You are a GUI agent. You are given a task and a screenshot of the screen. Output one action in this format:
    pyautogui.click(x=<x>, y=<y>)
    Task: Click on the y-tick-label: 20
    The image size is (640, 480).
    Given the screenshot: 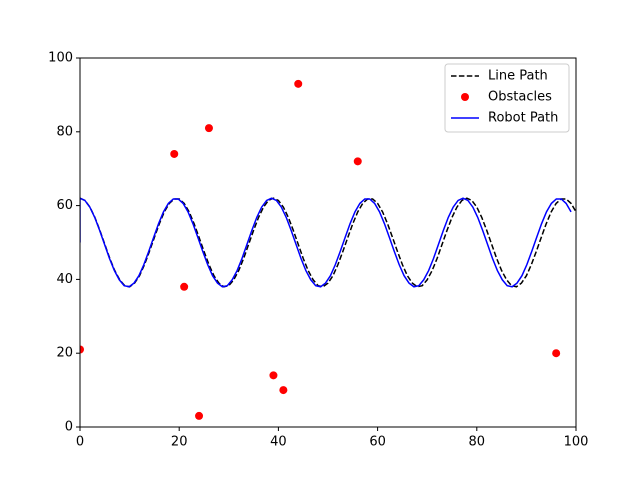 What is the action you would take?
    pyautogui.click(x=64, y=353)
    